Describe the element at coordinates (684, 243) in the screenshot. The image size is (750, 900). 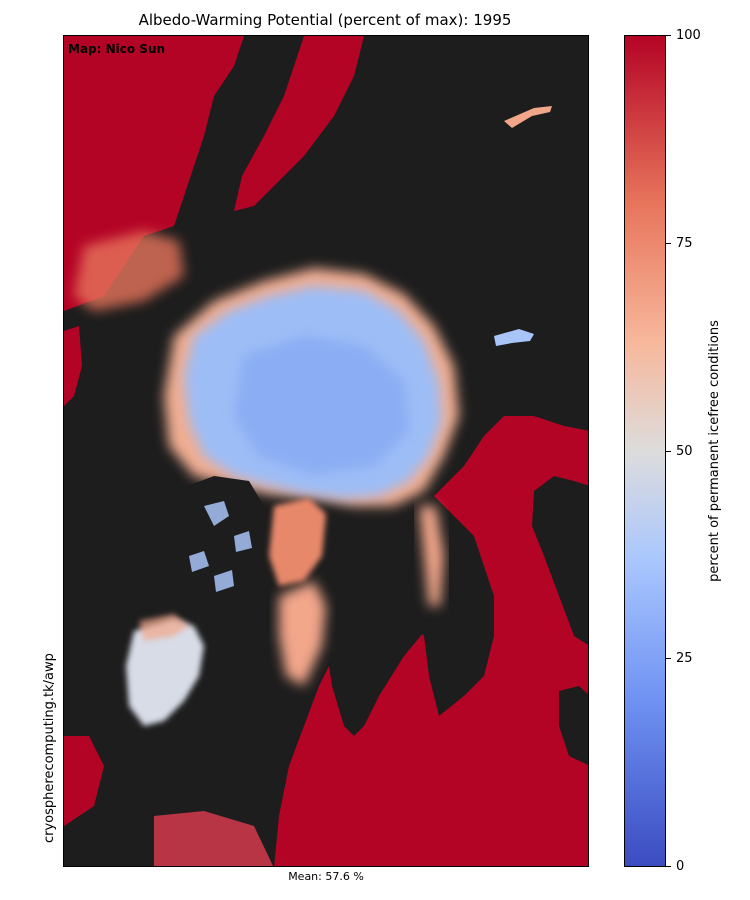
I see `colorbar-tick-label: 75` at that location.